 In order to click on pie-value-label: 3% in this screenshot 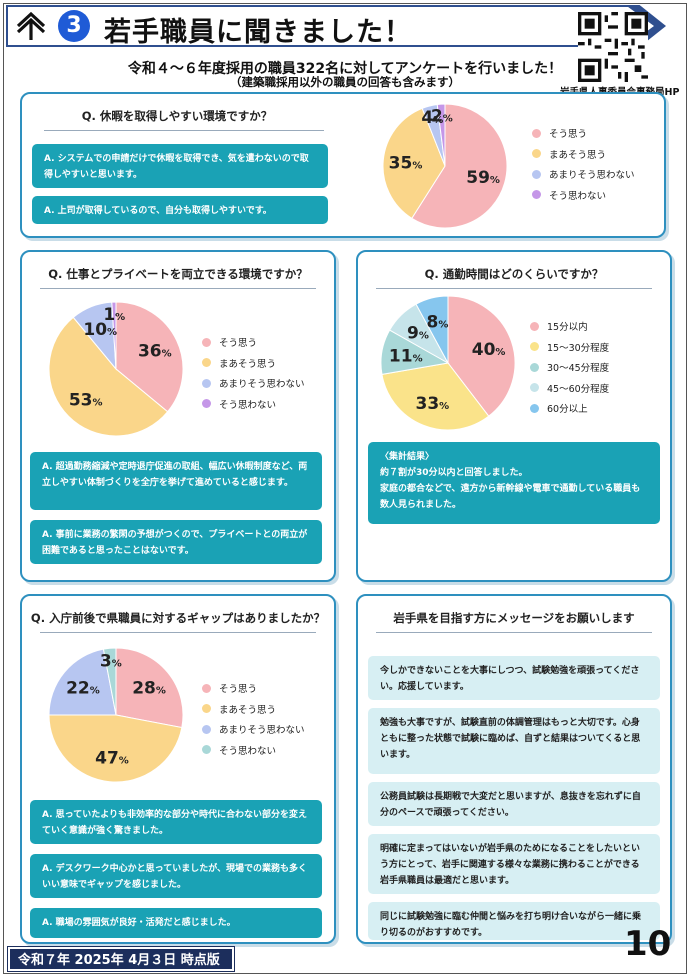, I will do `click(111, 661)`.